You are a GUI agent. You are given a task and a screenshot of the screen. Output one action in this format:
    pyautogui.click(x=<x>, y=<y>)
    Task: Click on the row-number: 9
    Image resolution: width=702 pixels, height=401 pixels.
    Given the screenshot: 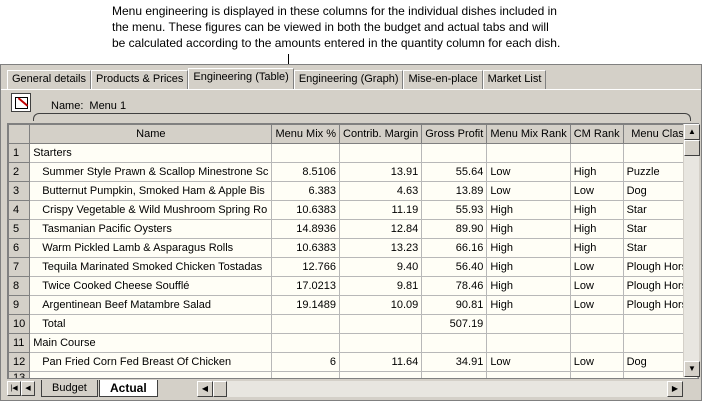 What is the action you would take?
    pyautogui.click(x=19, y=305)
    